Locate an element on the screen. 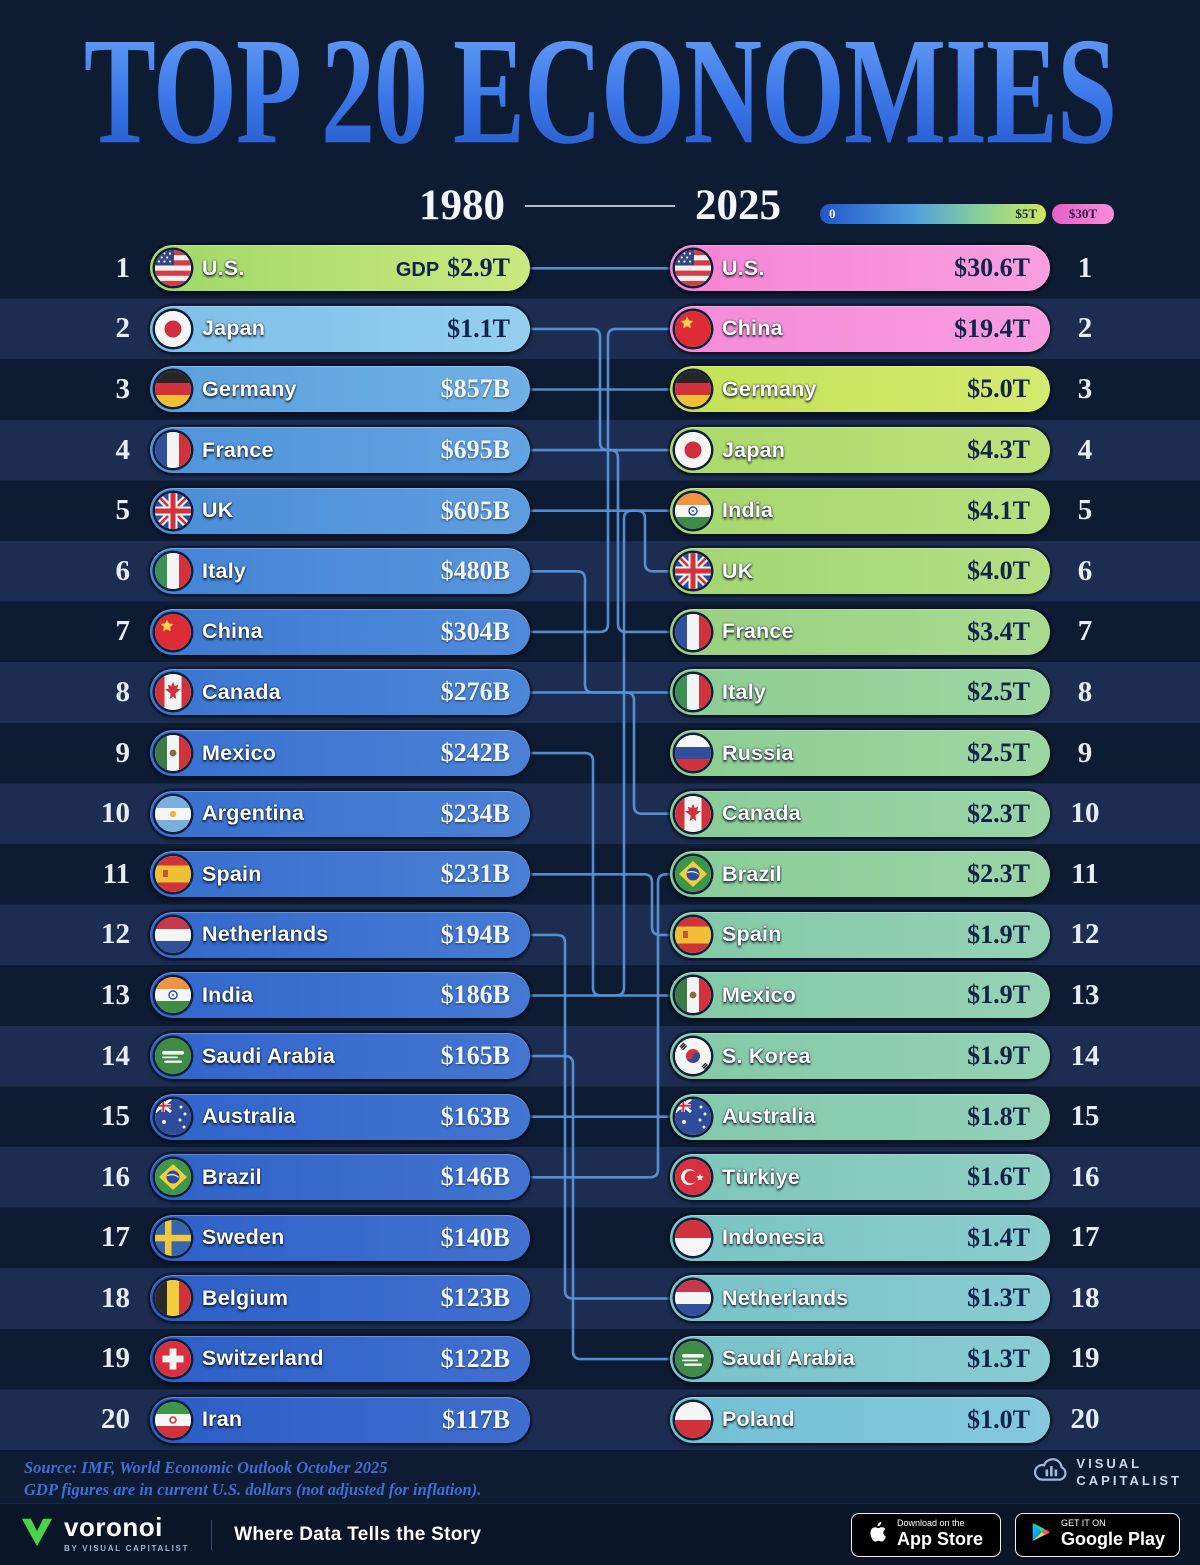 The height and width of the screenshot is (1565, 1200). gdp-value: $231B is located at coordinates (475, 874).